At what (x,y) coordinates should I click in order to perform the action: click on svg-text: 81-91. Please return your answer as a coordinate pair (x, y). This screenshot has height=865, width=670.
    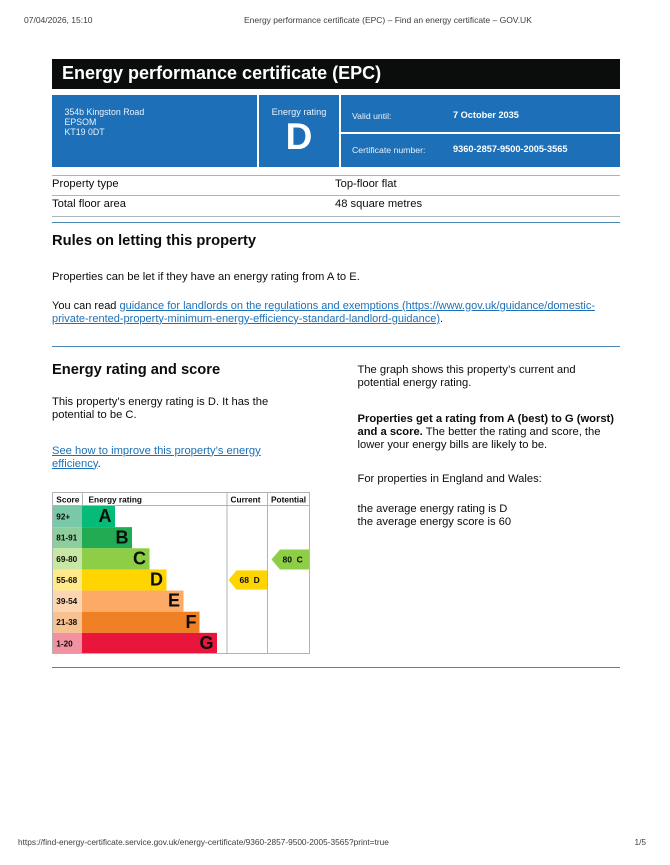
    Looking at the image, I should click on (66, 538).